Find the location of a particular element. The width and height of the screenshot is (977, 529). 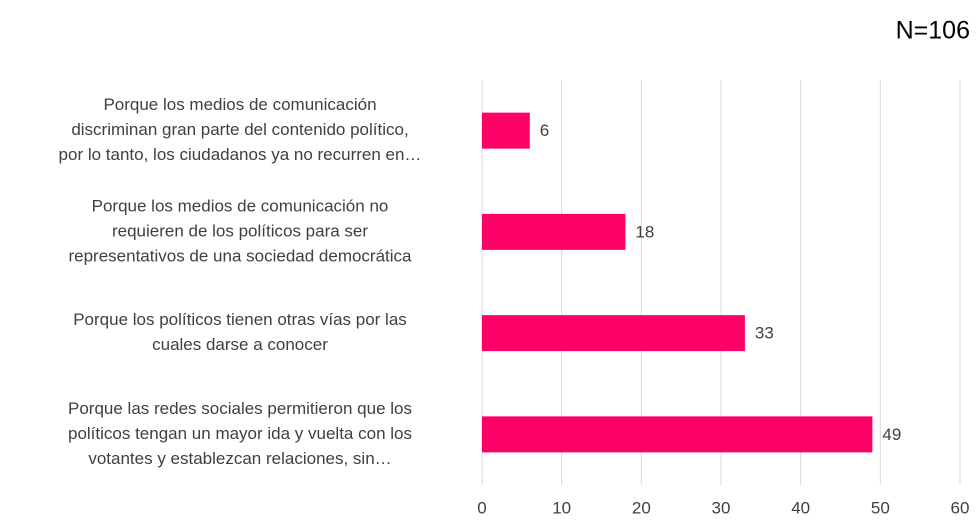

data-label: 33 is located at coordinates (764, 333).